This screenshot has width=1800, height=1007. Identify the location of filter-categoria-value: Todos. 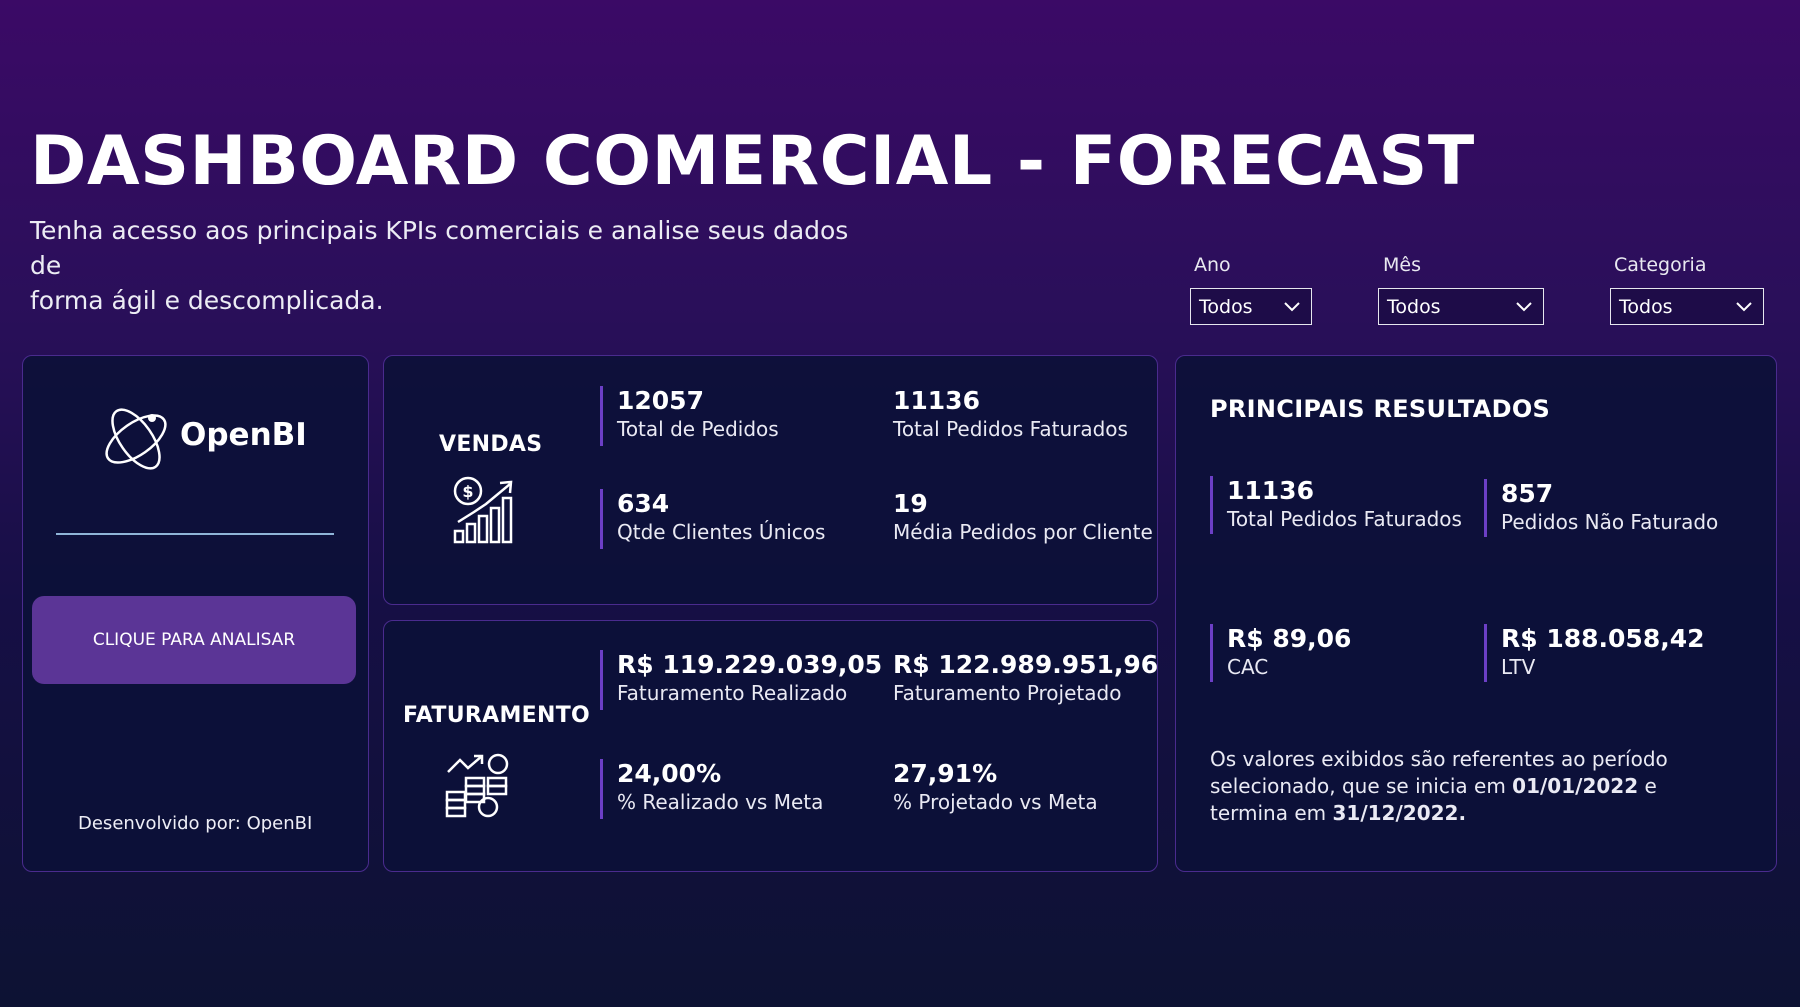
(1646, 306).